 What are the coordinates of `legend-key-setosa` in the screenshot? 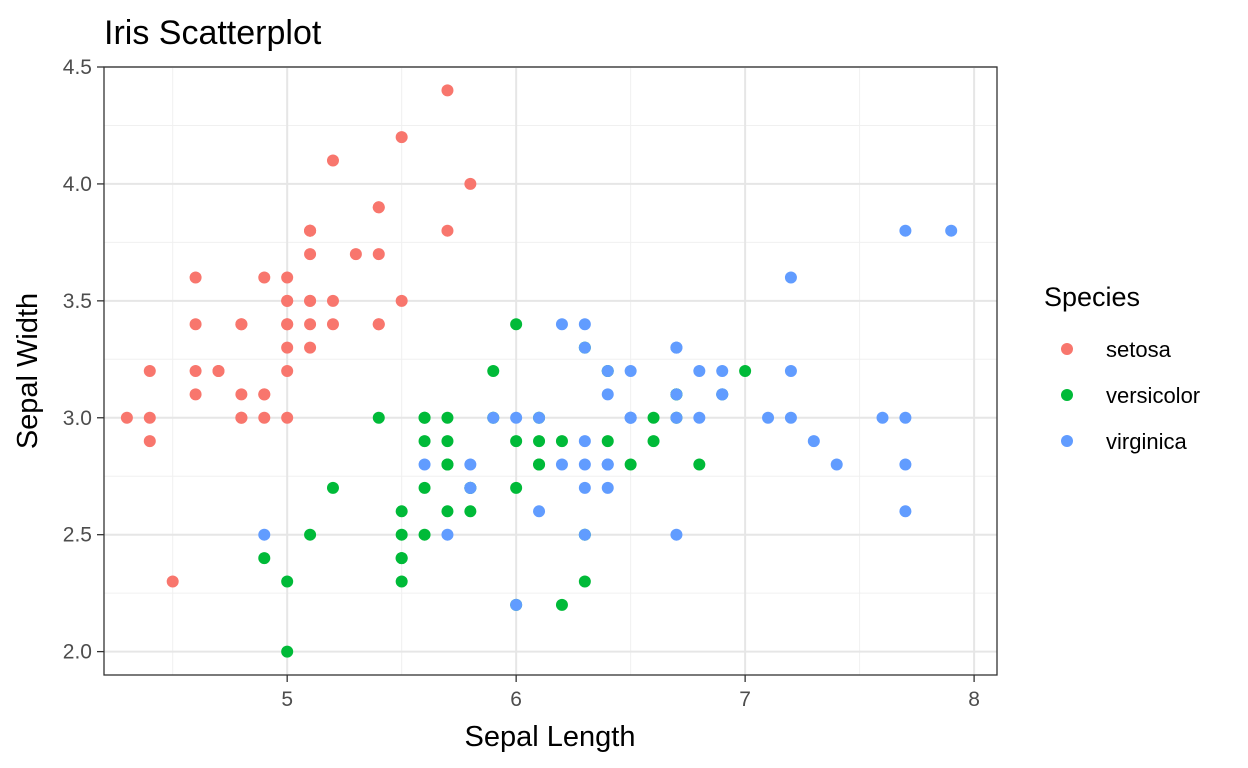 It's located at (1067, 349).